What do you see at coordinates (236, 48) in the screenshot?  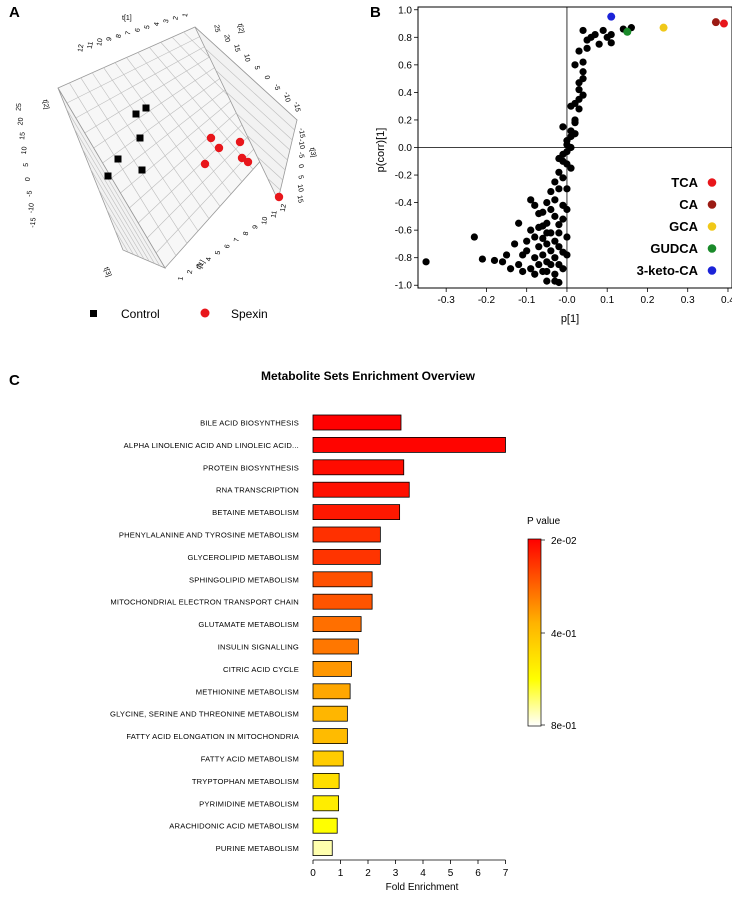 I see `tick-label-right: 15` at bounding box center [236, 48].